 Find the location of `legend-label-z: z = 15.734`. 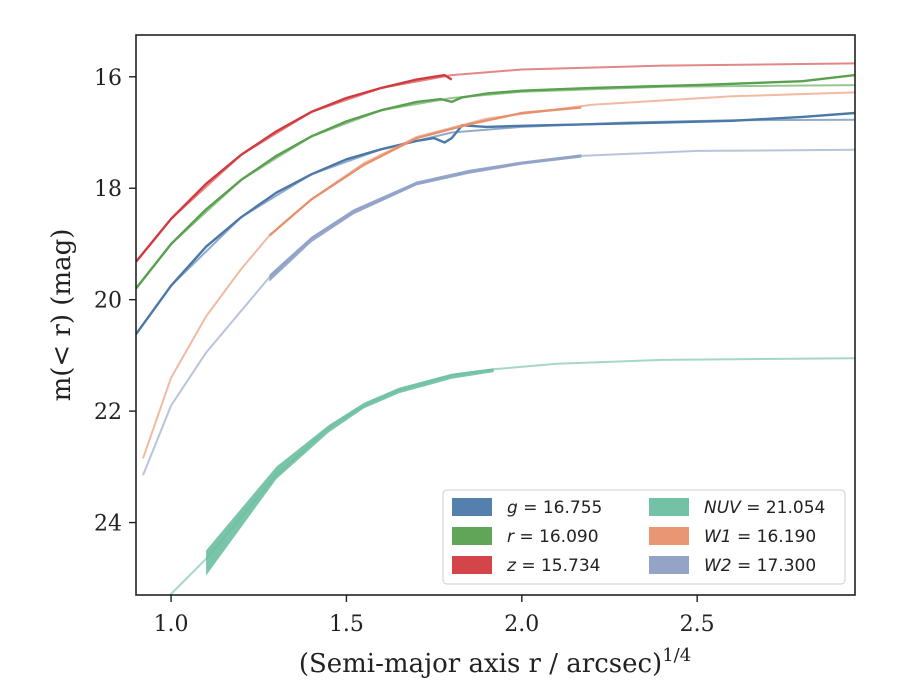

legend-label-z: z = 15.734 is located at coordinates (553, 566).